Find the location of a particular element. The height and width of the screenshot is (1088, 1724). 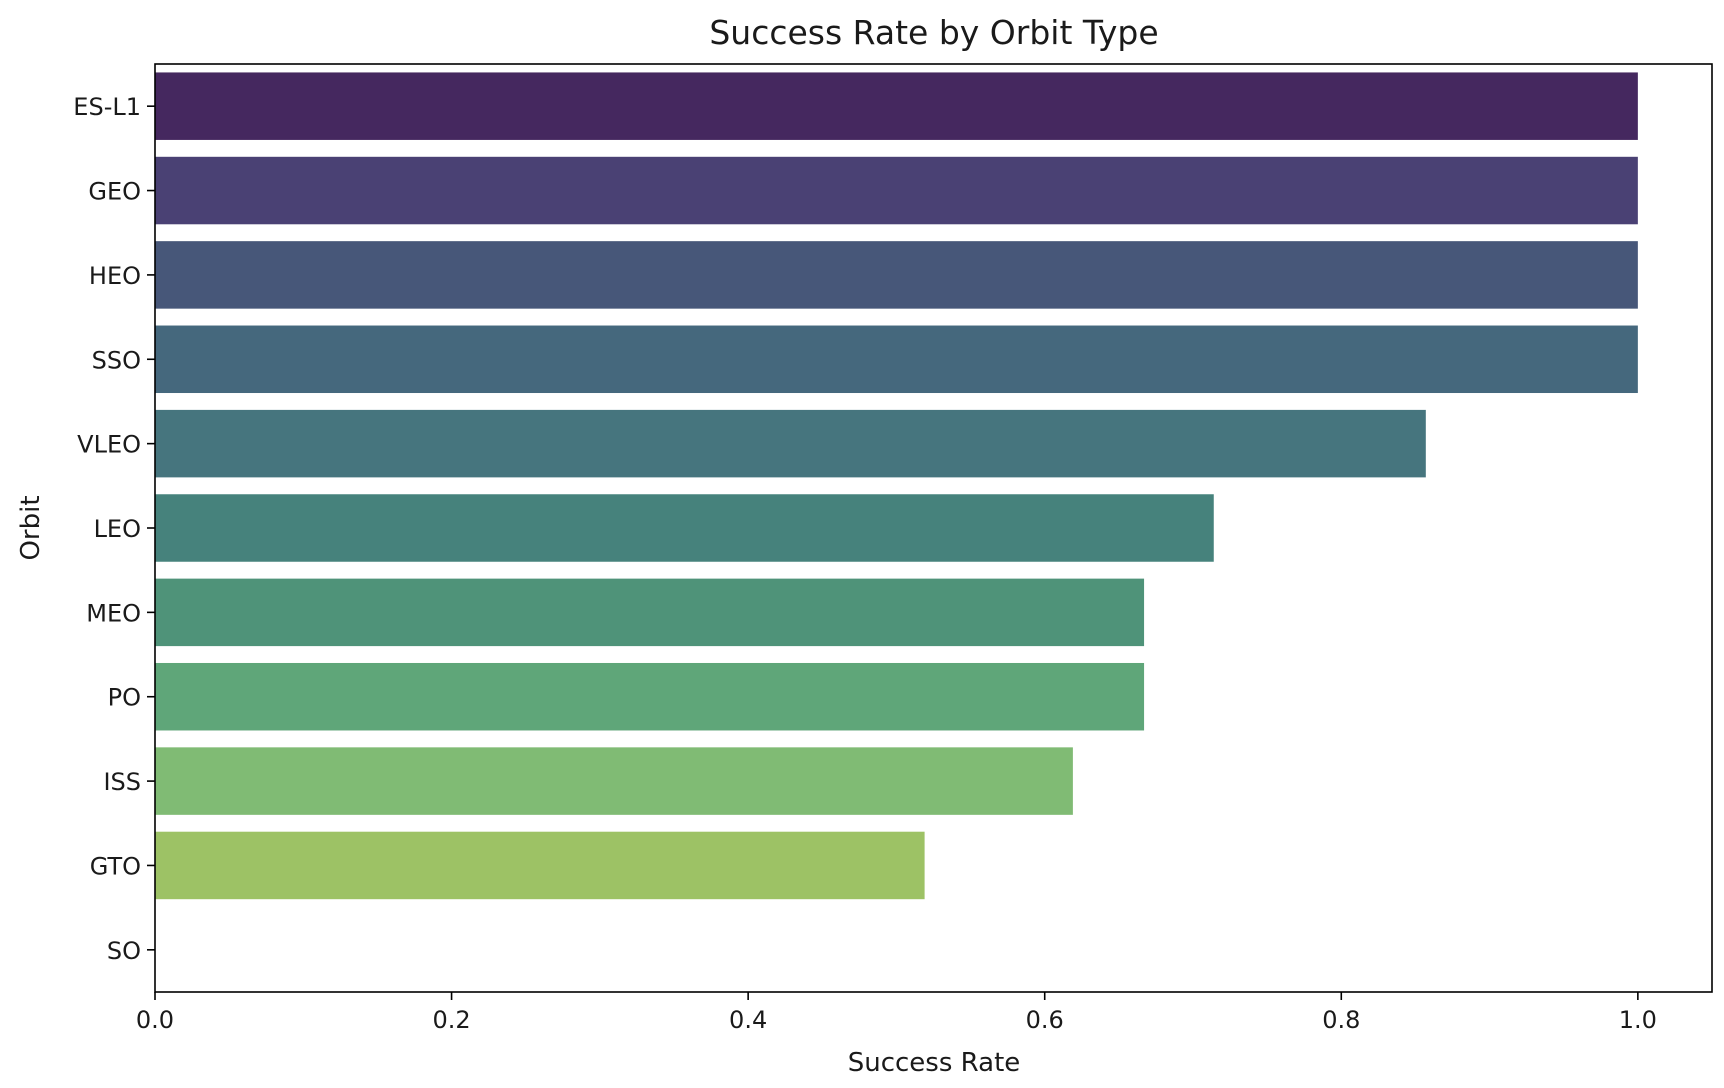

y-tick-label: ISS is located at coordinates (122, 782).